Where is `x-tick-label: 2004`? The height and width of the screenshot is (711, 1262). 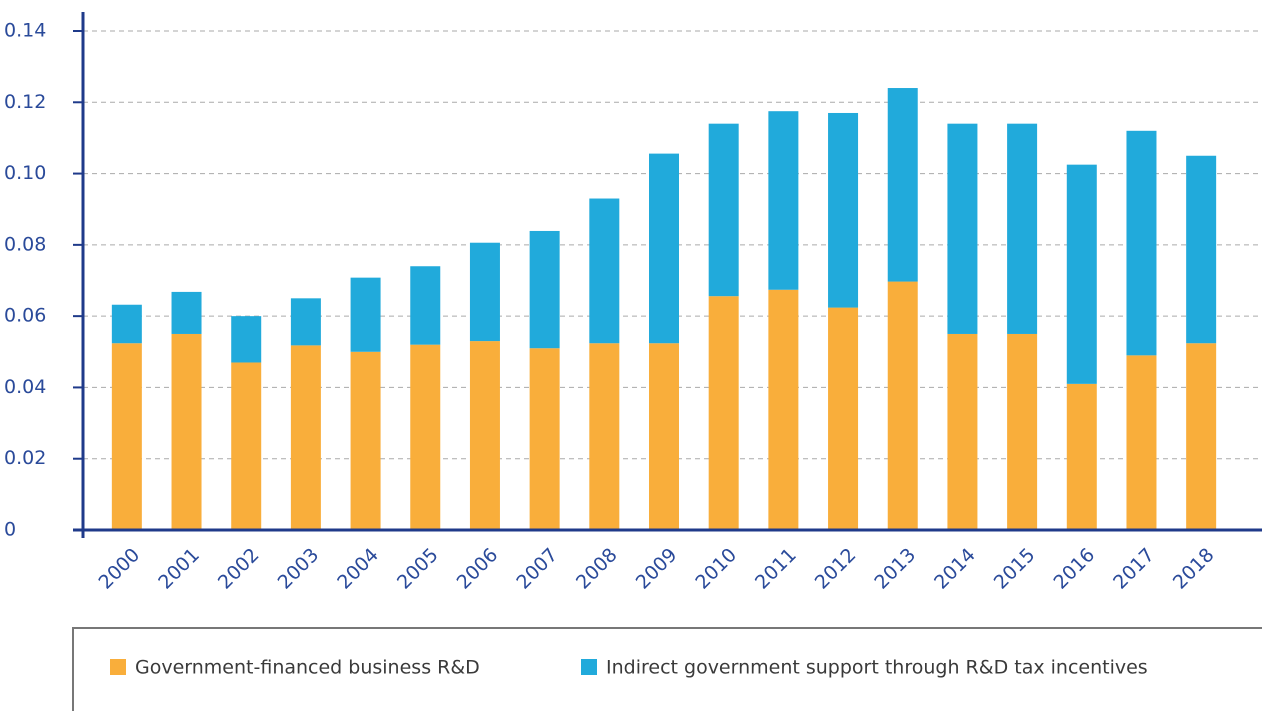
x-tick-label: 2004 is located at coordinates (358, 569).